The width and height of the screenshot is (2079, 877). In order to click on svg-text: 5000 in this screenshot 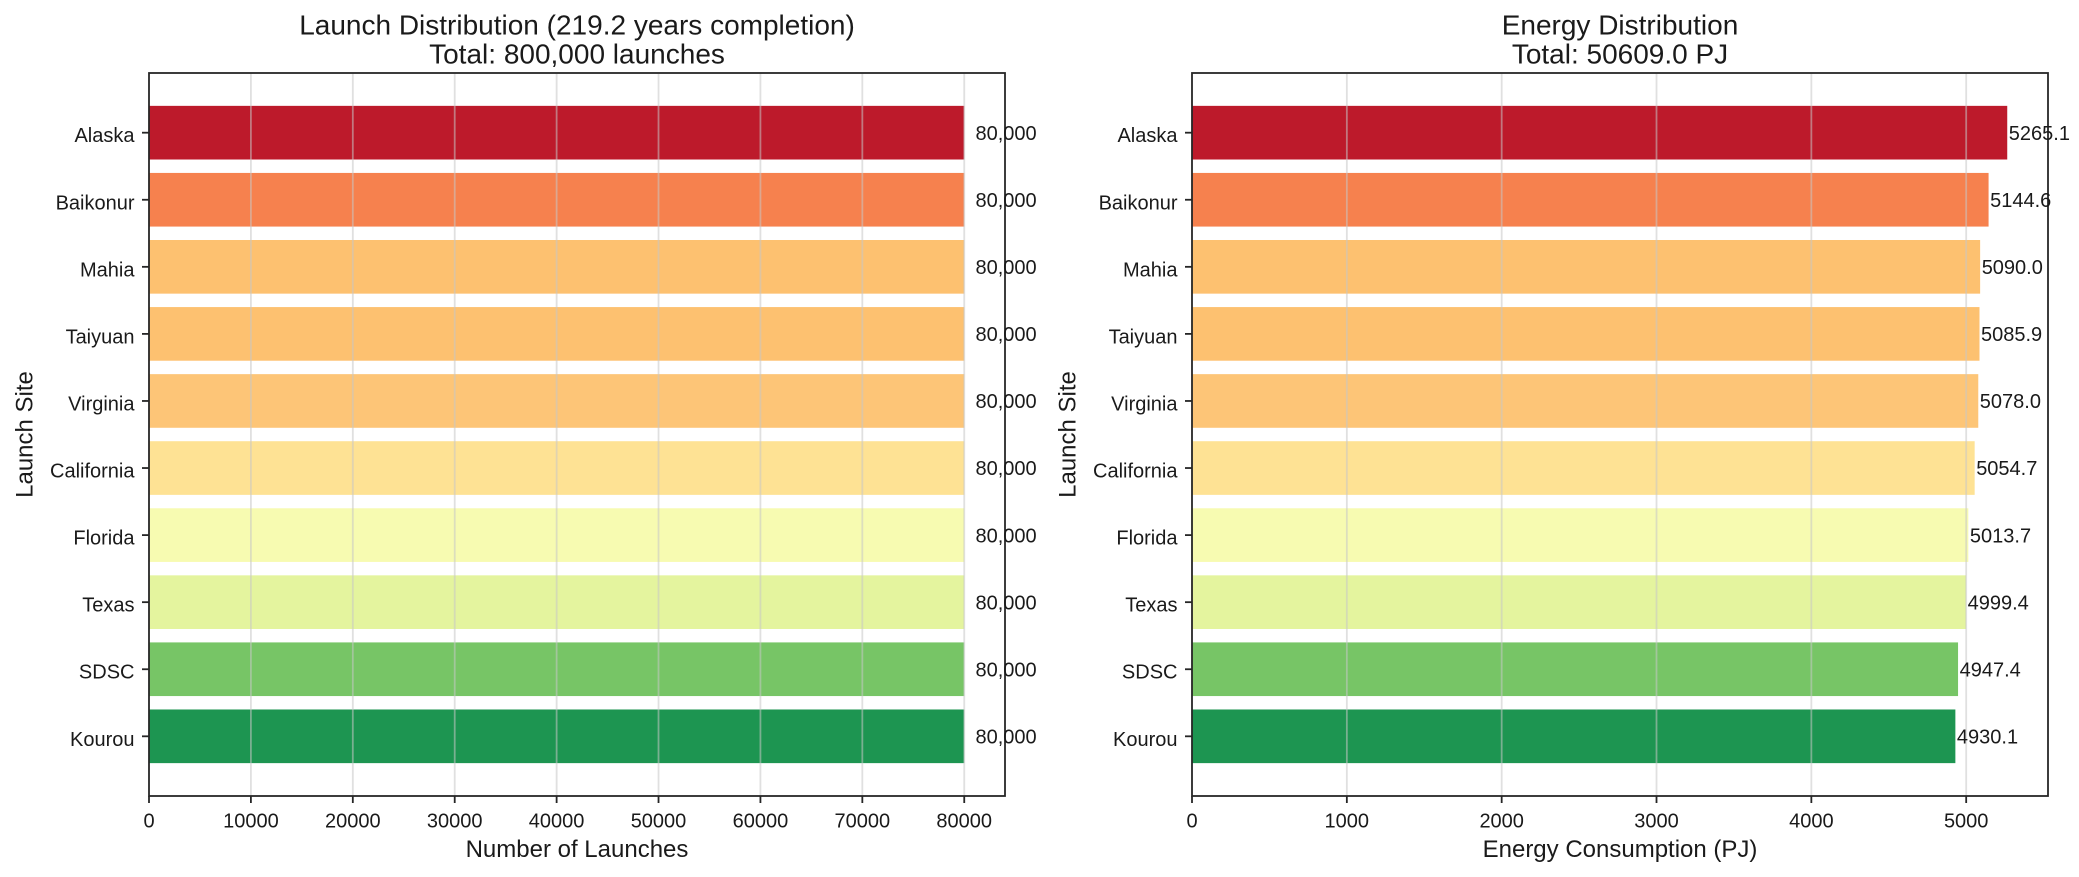, I will do `click(1966, 822)`.